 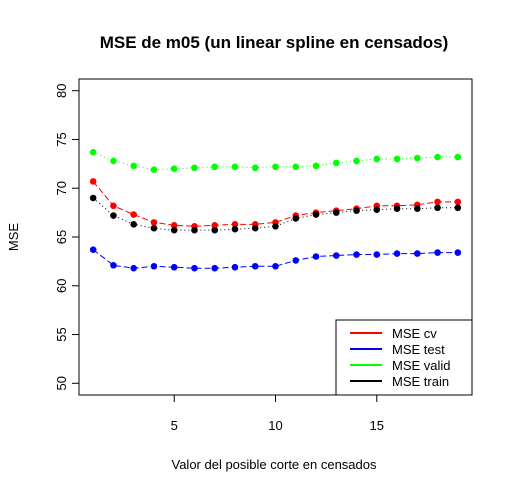 What do you see at coordinates (377, 425) in the screenshot?
I see `x-tick-label: 15` at bounding box center [377, 425].